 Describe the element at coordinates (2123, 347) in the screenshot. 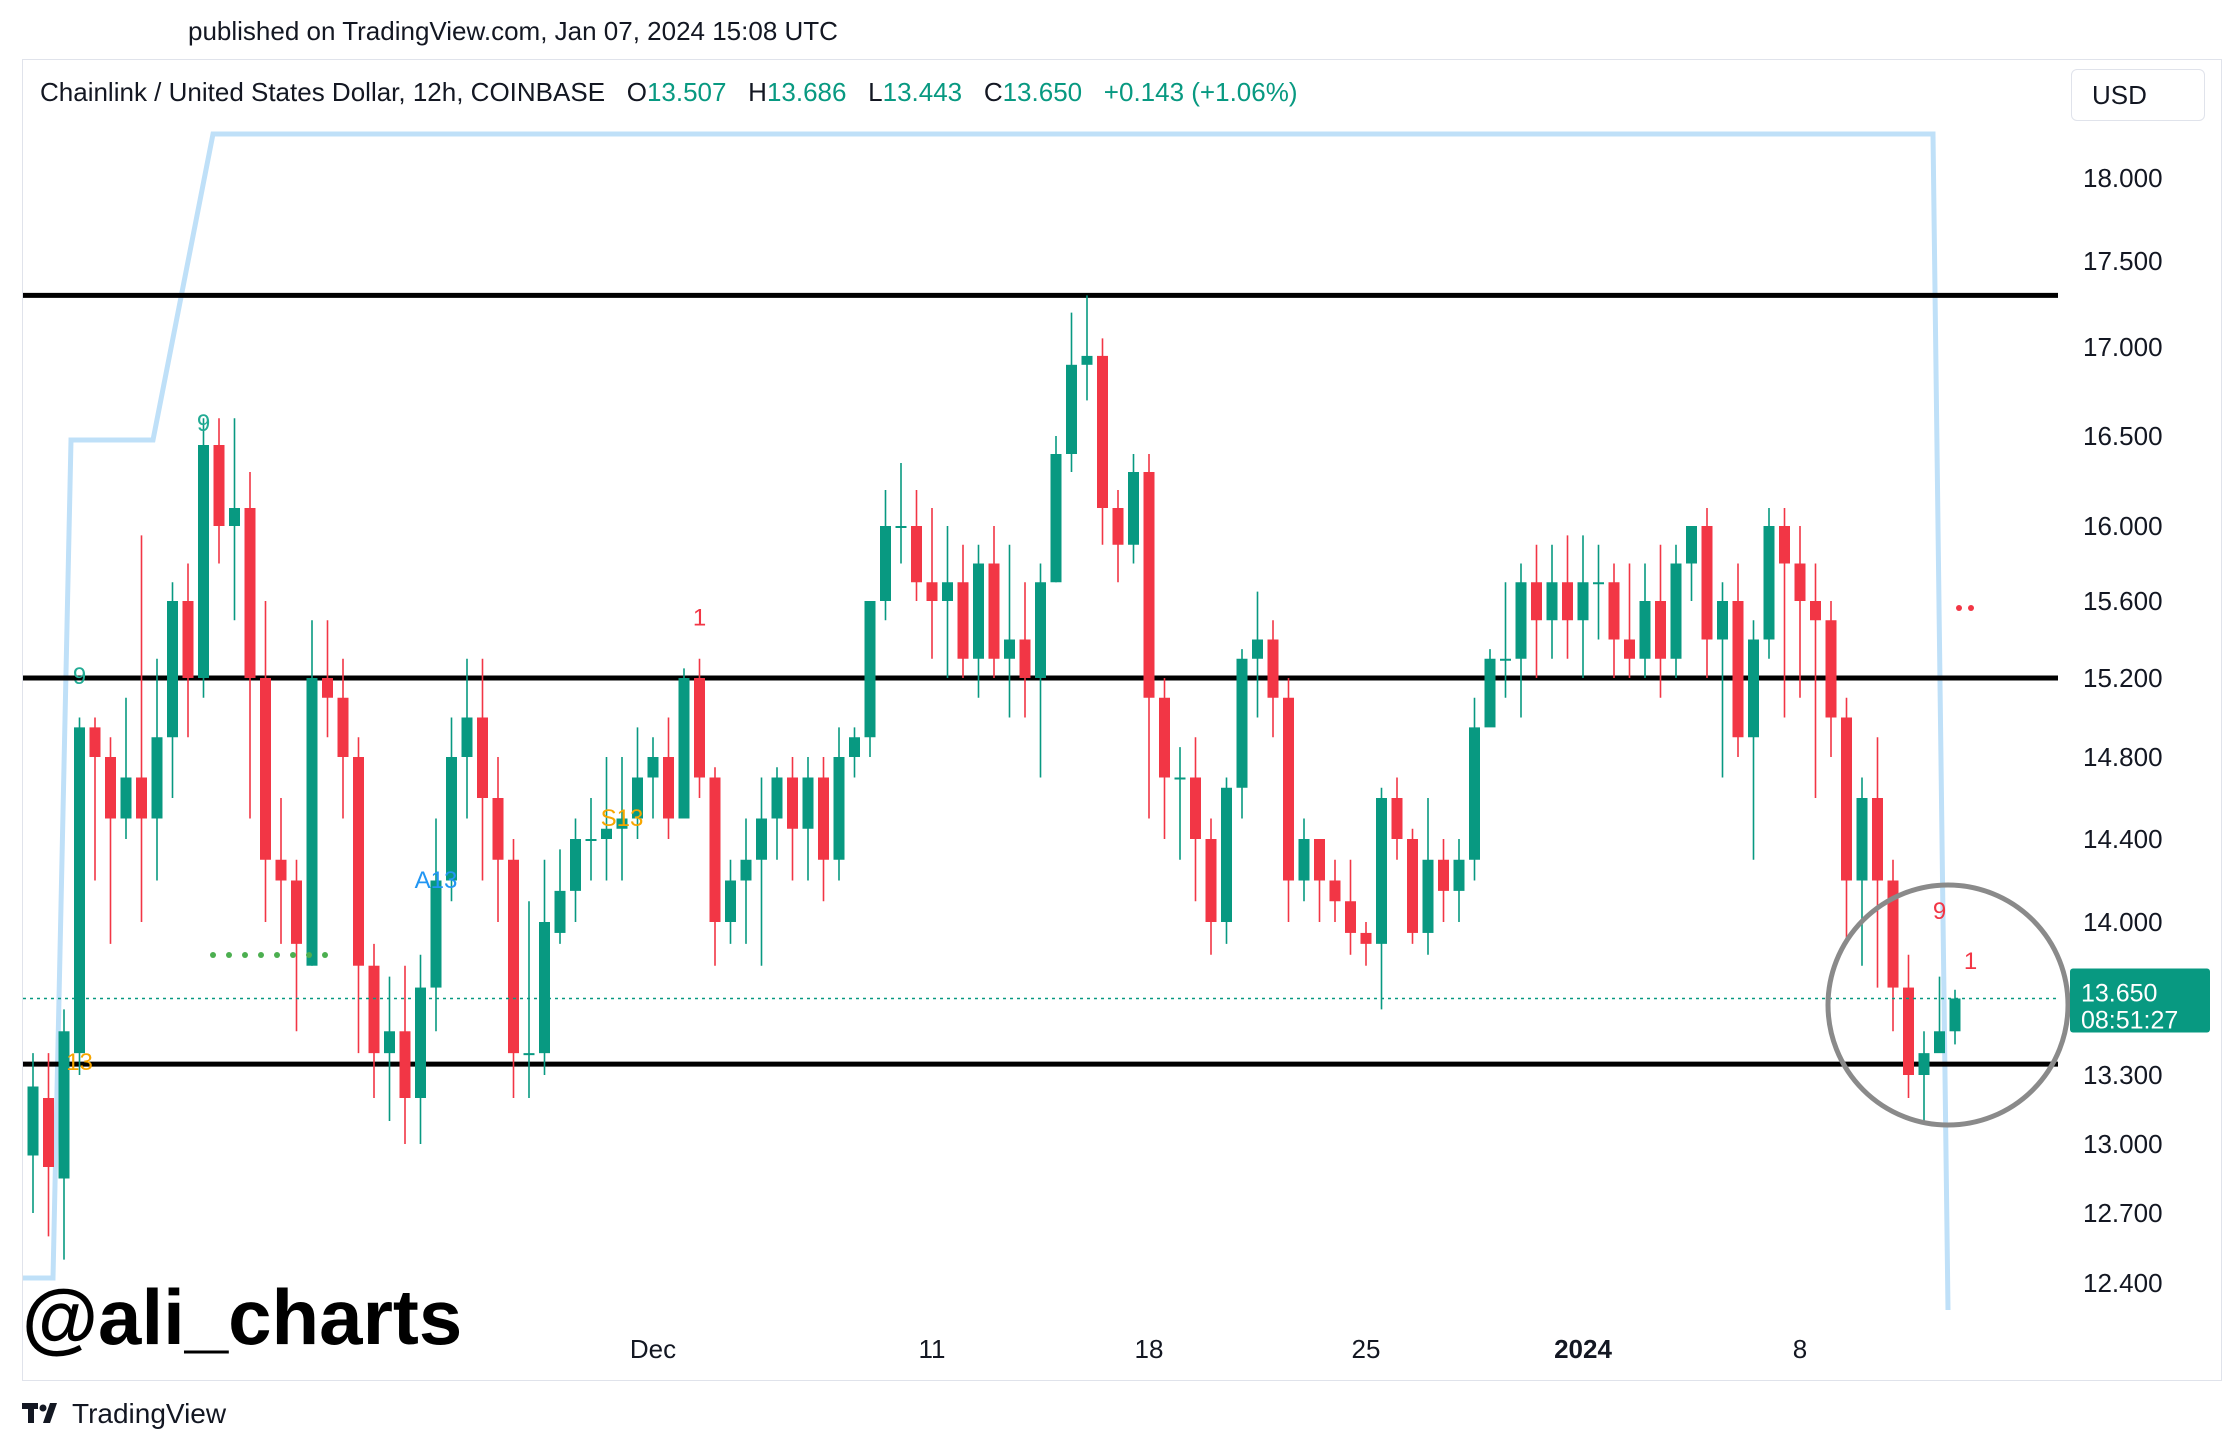

I see `y-tick-label: 17.000` at that location.